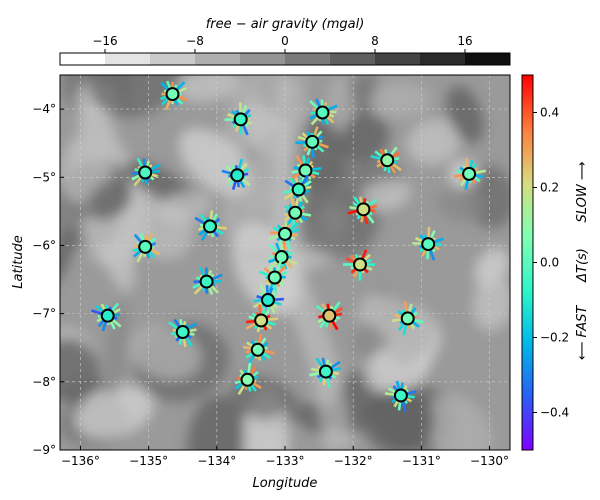  What do you see at coordinates (554, 338) in the screenshot?
I see `delta-t-tick-label: −0.2` at bounding box center [554, 338].